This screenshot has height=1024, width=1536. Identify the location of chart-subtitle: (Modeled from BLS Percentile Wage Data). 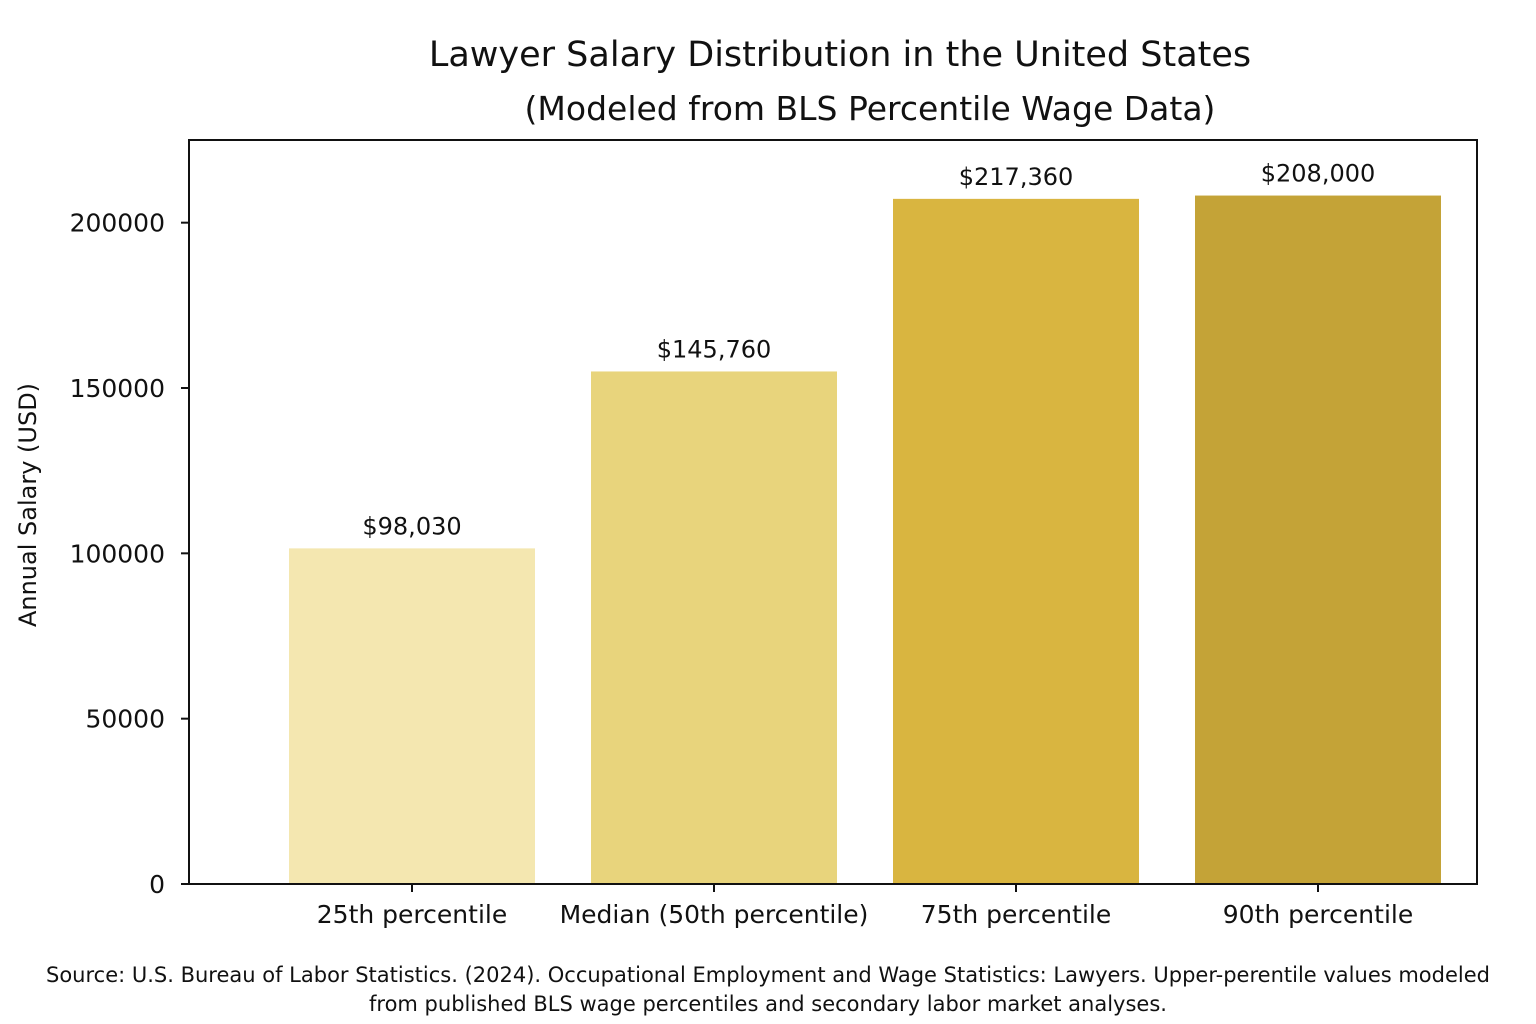
(870, 108).